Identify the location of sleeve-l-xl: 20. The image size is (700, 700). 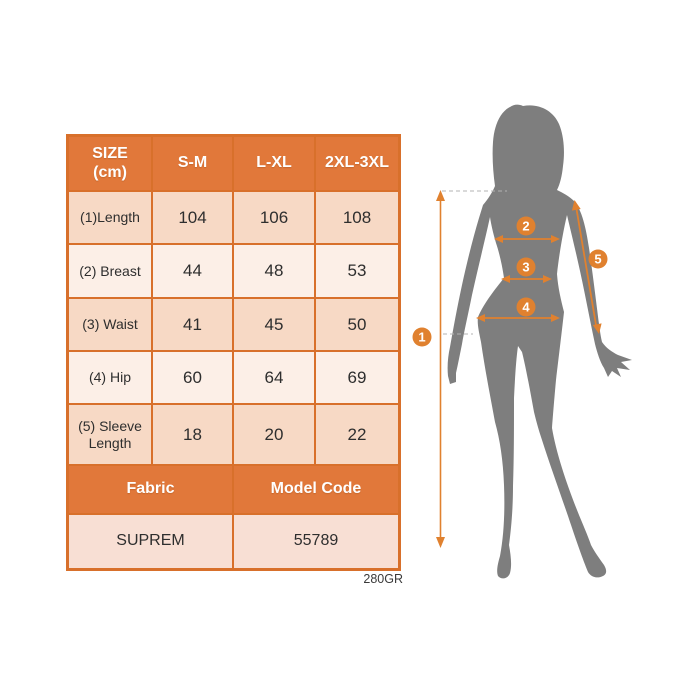
(274, 434).